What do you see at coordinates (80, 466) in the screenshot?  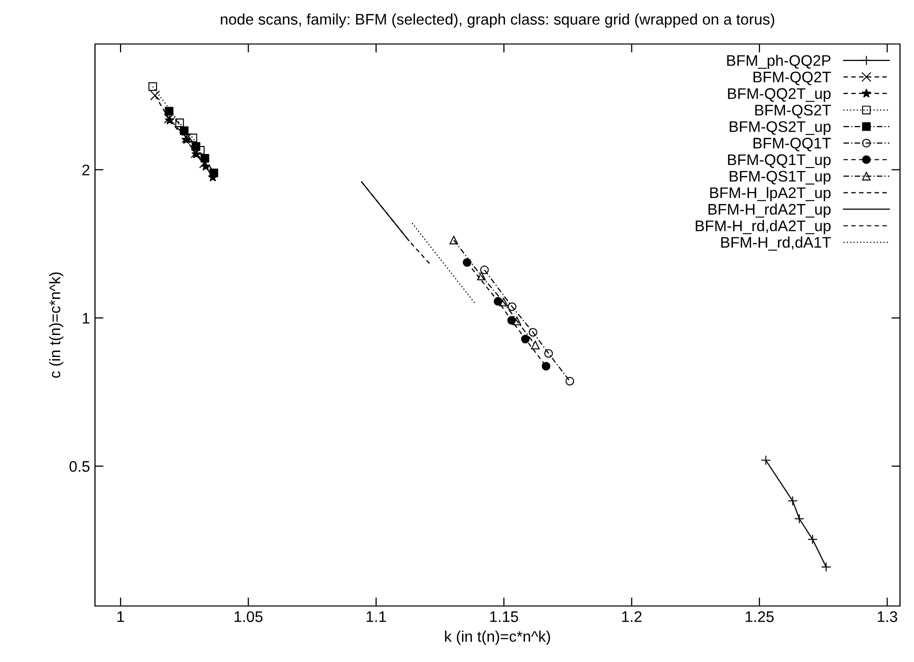 I see `y-tick-label: 0.5` at bounding box center [80, 466].